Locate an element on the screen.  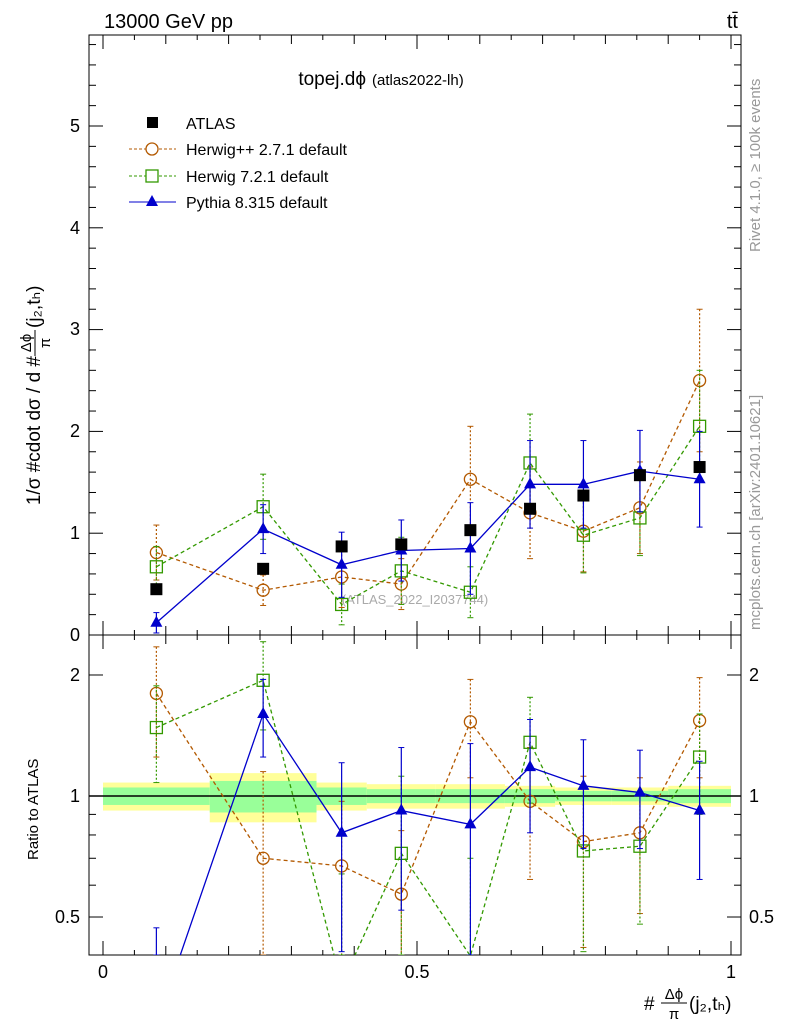
legend-marker-pythia is located at coordinates (152, 200).